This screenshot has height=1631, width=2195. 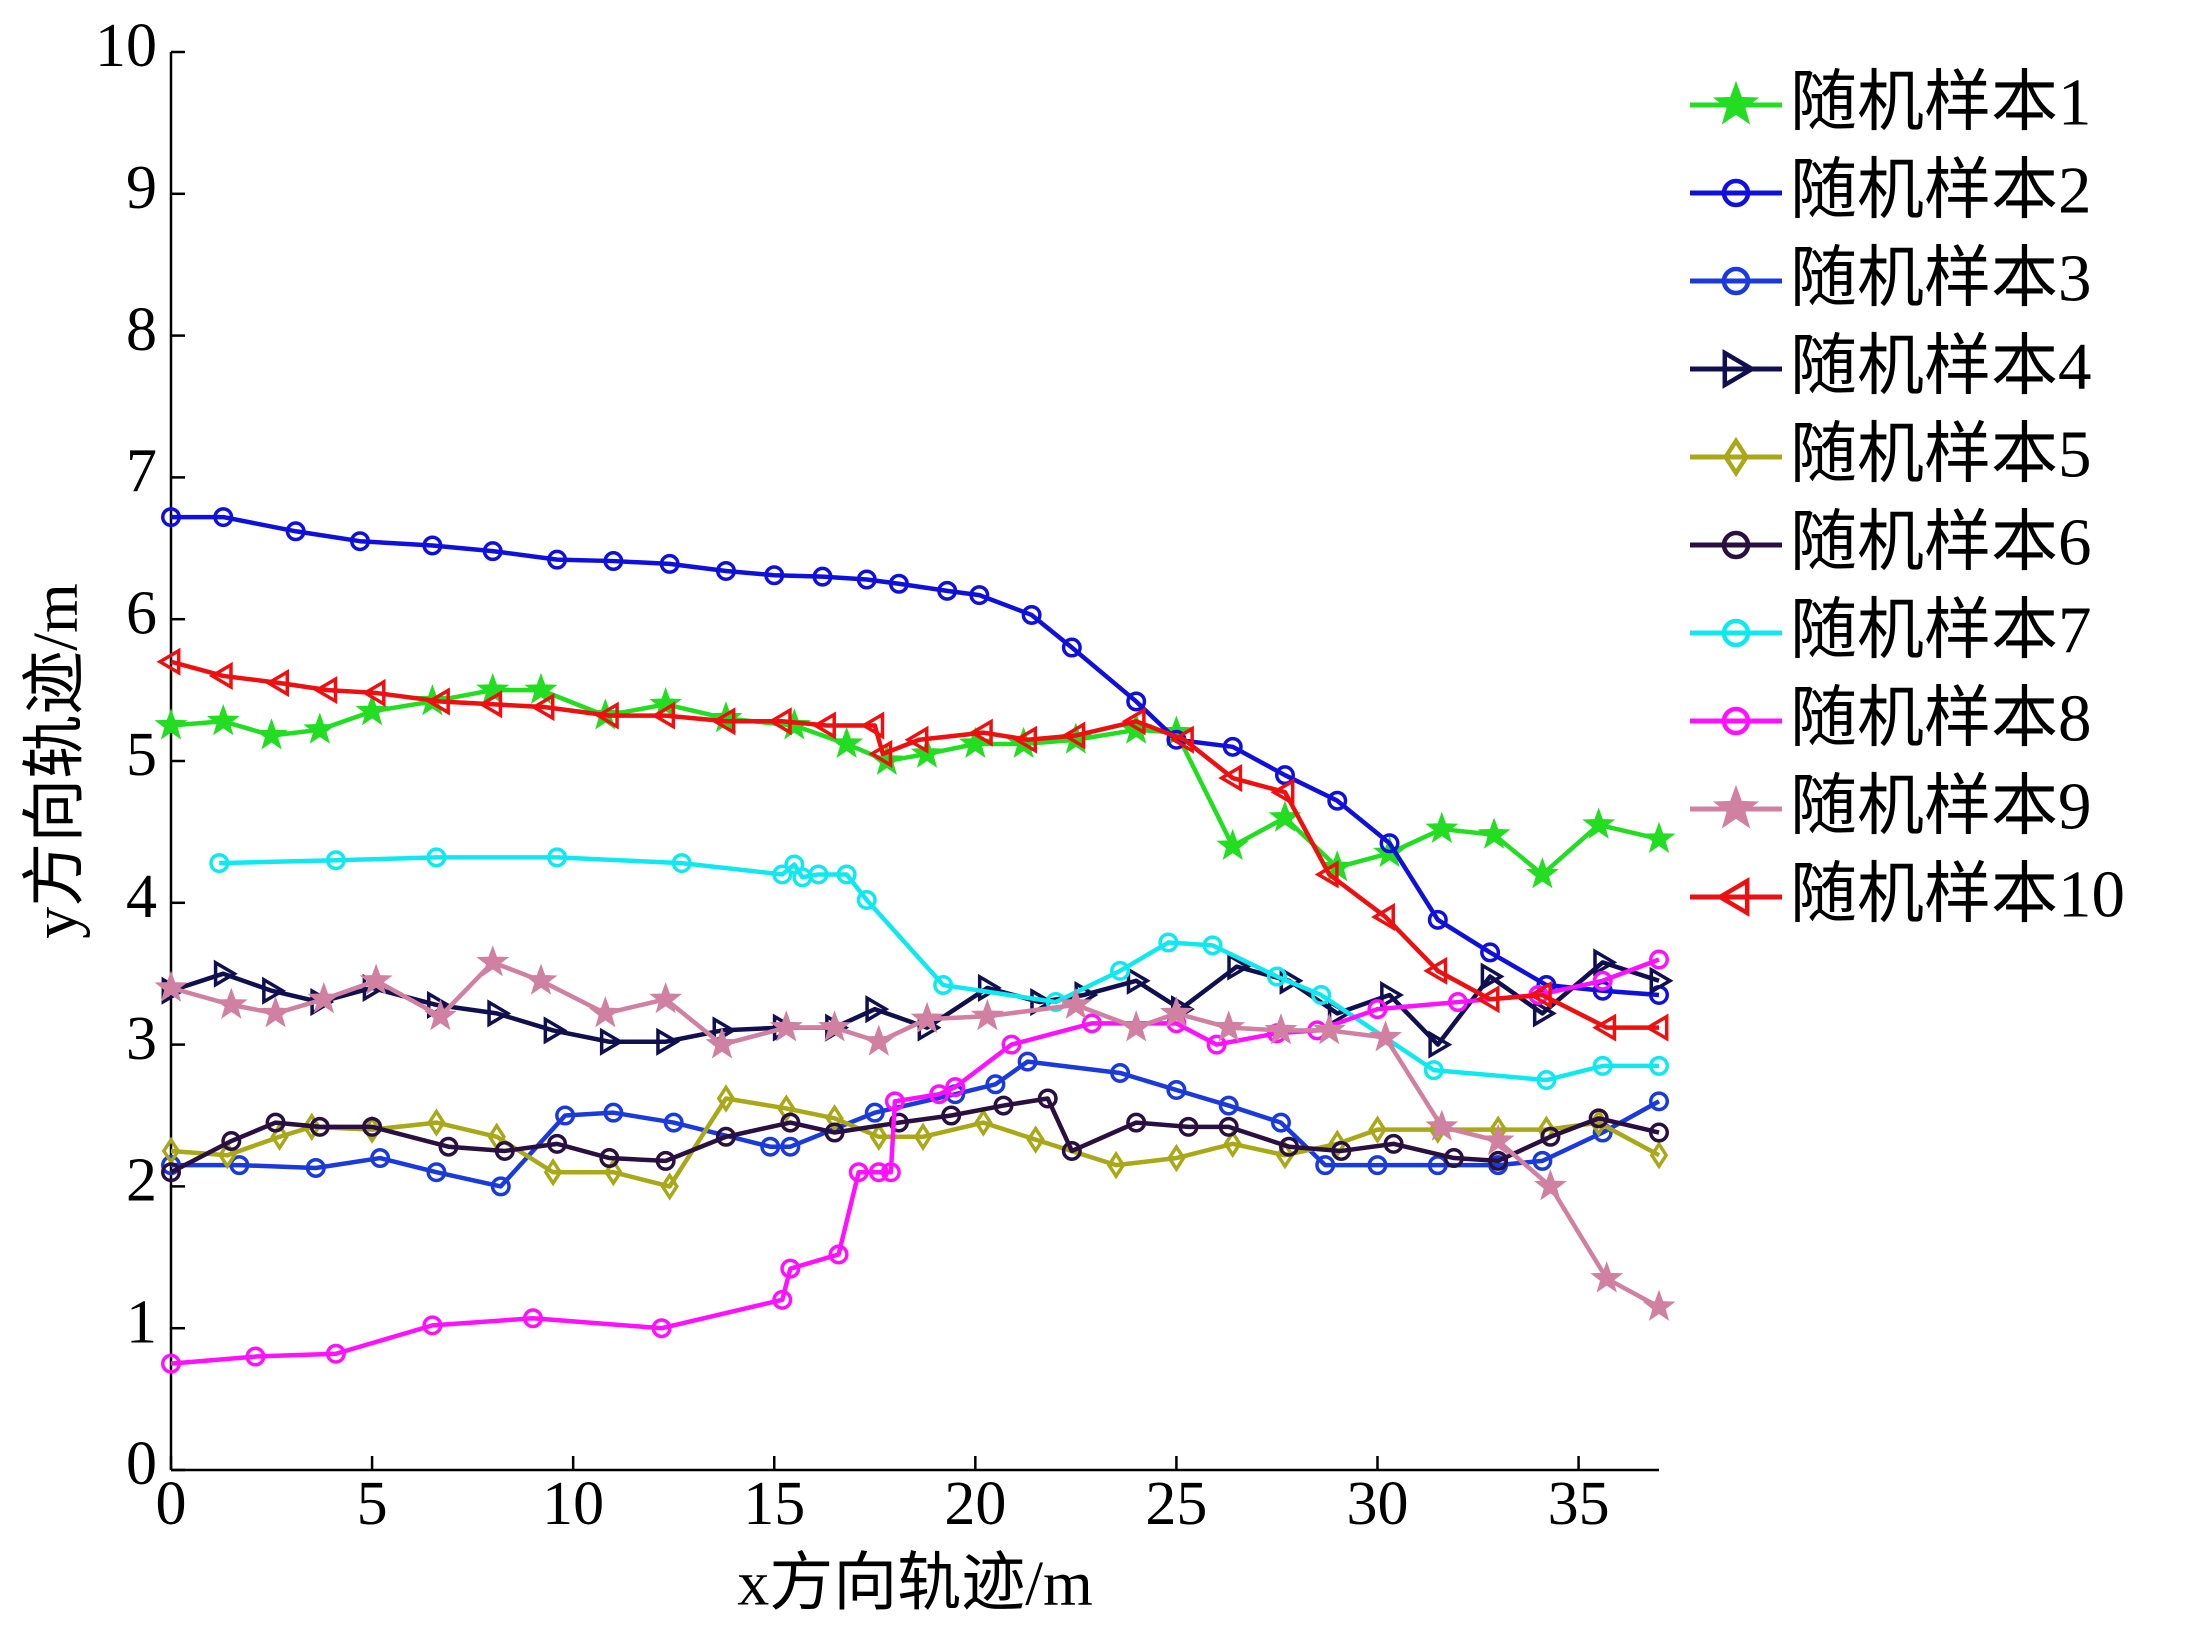 What do you see at coordinates (141, 1464) in the screenshot?
I see `y-tick-label: 0` at bounding box center [141, 1464].